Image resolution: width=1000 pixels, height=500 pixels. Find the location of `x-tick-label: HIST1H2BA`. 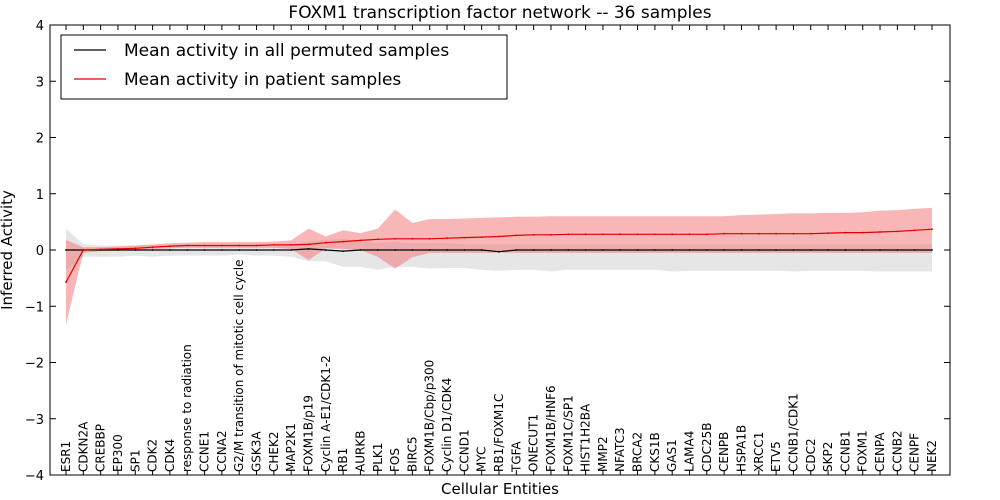

x-tick-label: HIST1H2BA is located at coordinates (586, 437).